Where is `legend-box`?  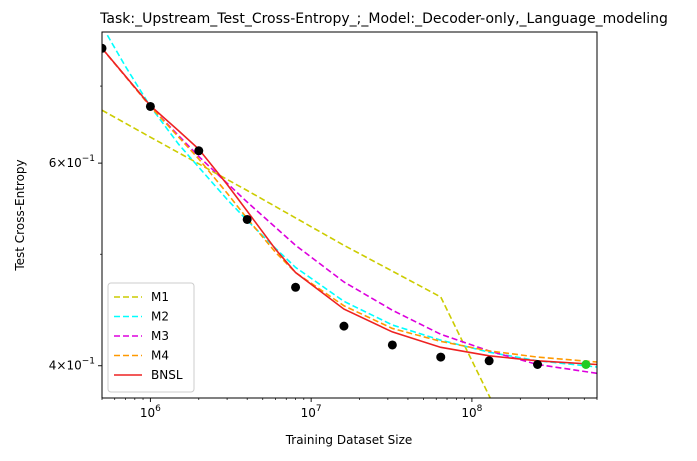
legend-box is located at coordinates (151, 337).